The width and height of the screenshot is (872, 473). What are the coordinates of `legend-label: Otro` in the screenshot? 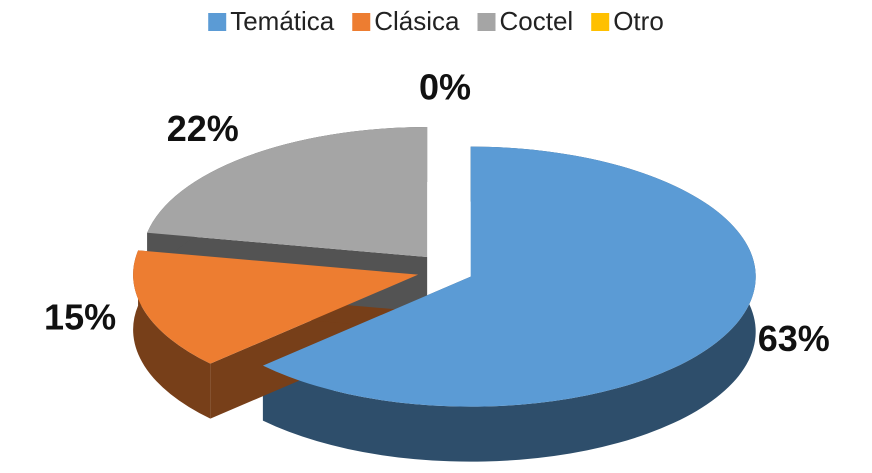 It's located at (638, 21).